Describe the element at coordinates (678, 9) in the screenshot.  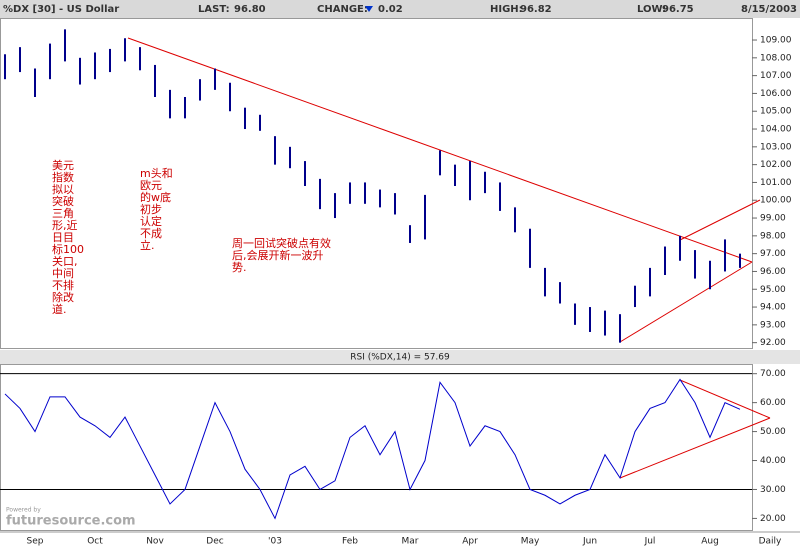
I see `low-value: 96.75` at that location.